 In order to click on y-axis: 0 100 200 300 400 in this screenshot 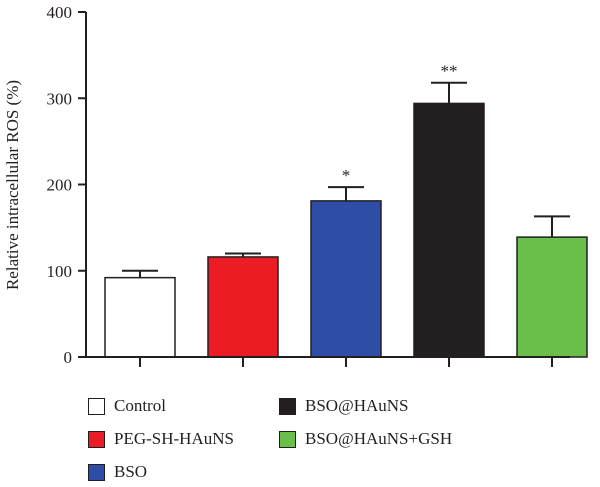, I will do `click(67, 185)`.